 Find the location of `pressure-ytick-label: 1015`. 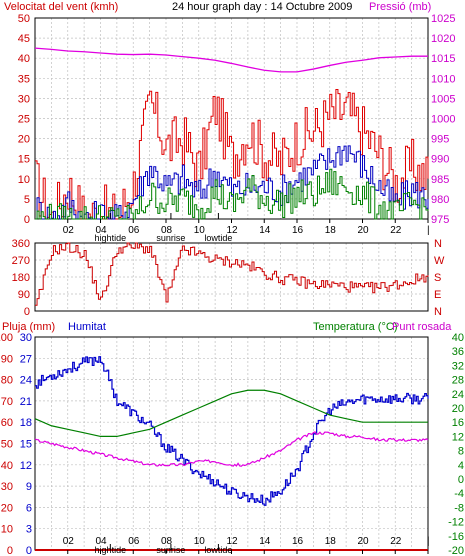

pressure-ytick-label: 1015 is located at coordinates (443, 59).